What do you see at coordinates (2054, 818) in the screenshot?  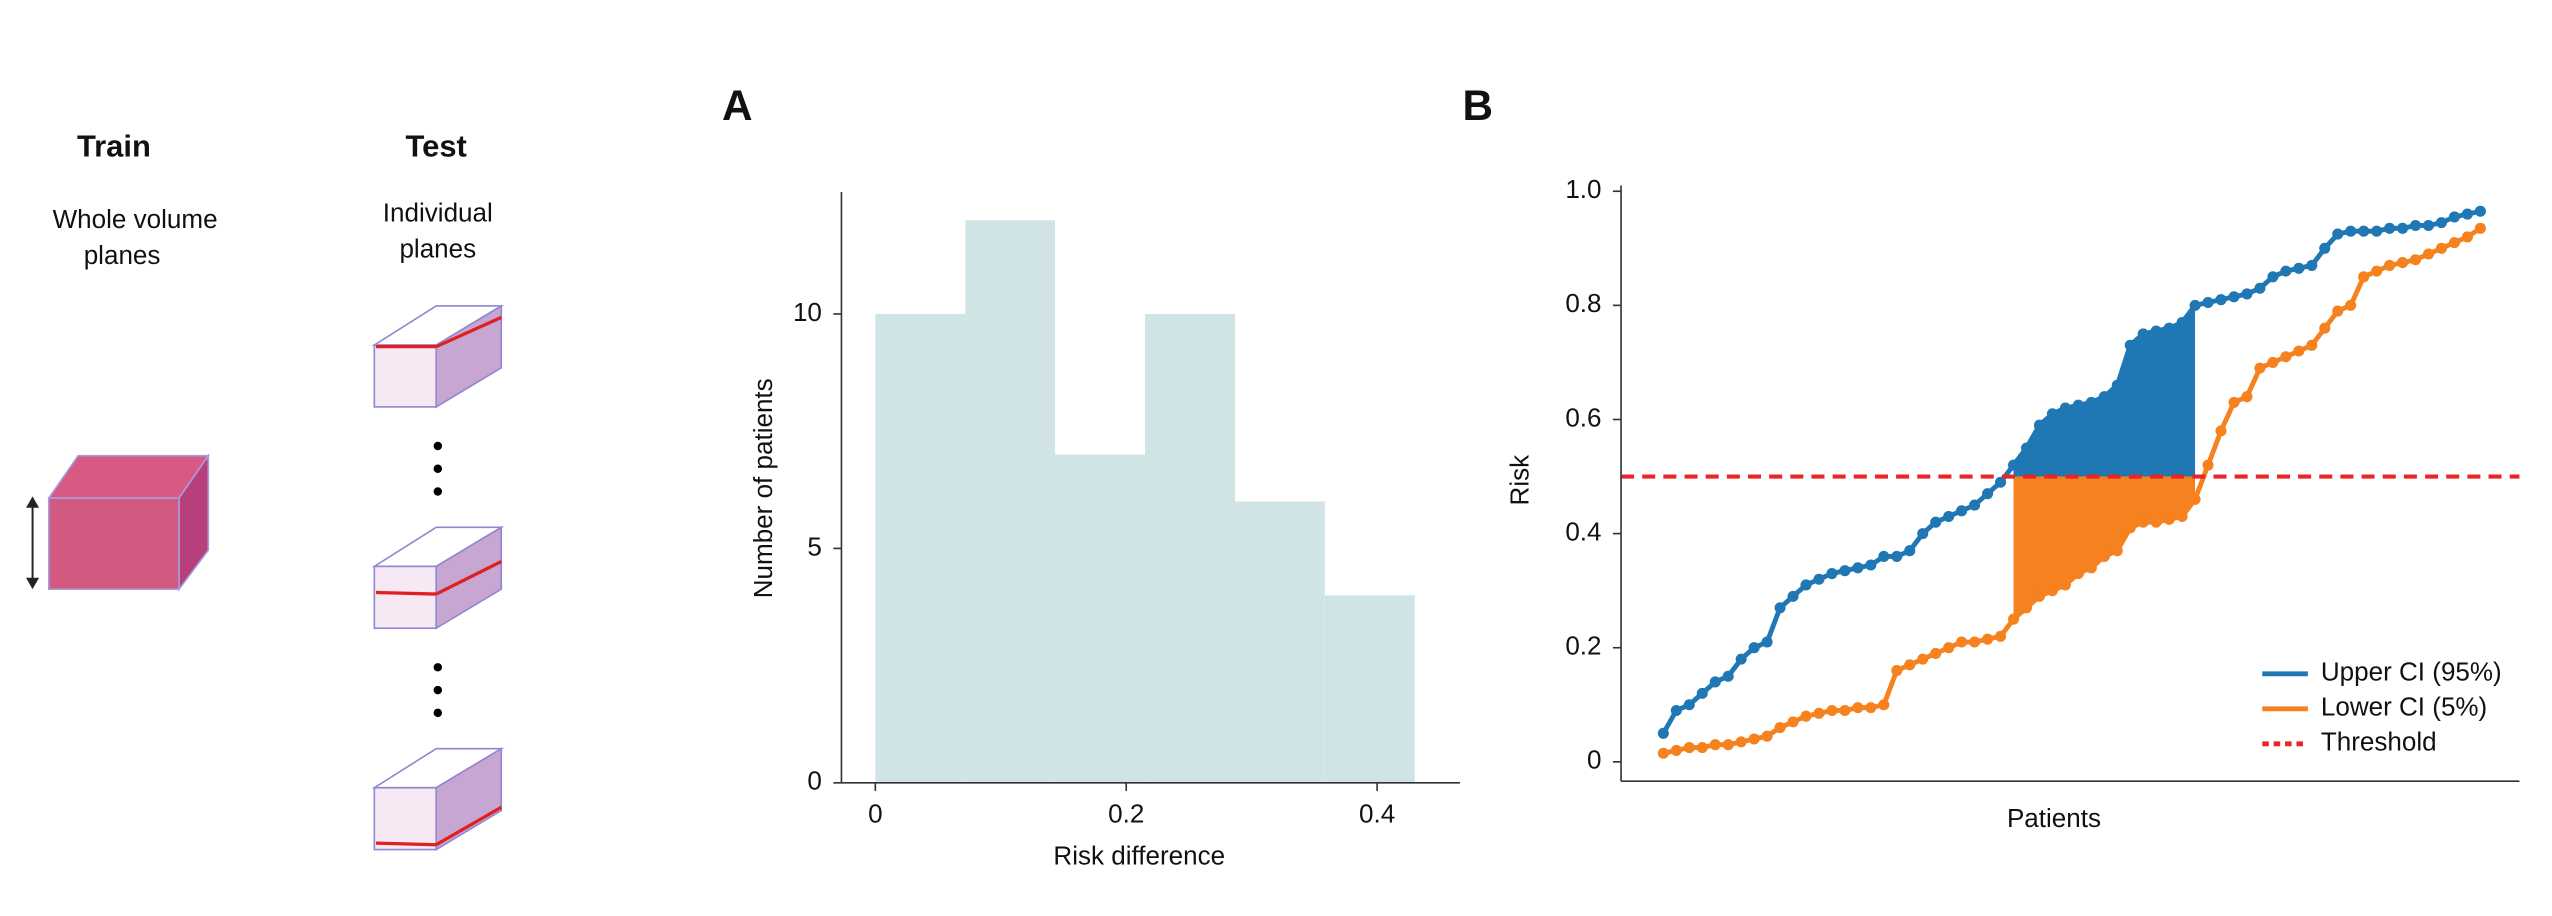 I see `x-axis-label: Patients` at bounding box center [2054, 818].